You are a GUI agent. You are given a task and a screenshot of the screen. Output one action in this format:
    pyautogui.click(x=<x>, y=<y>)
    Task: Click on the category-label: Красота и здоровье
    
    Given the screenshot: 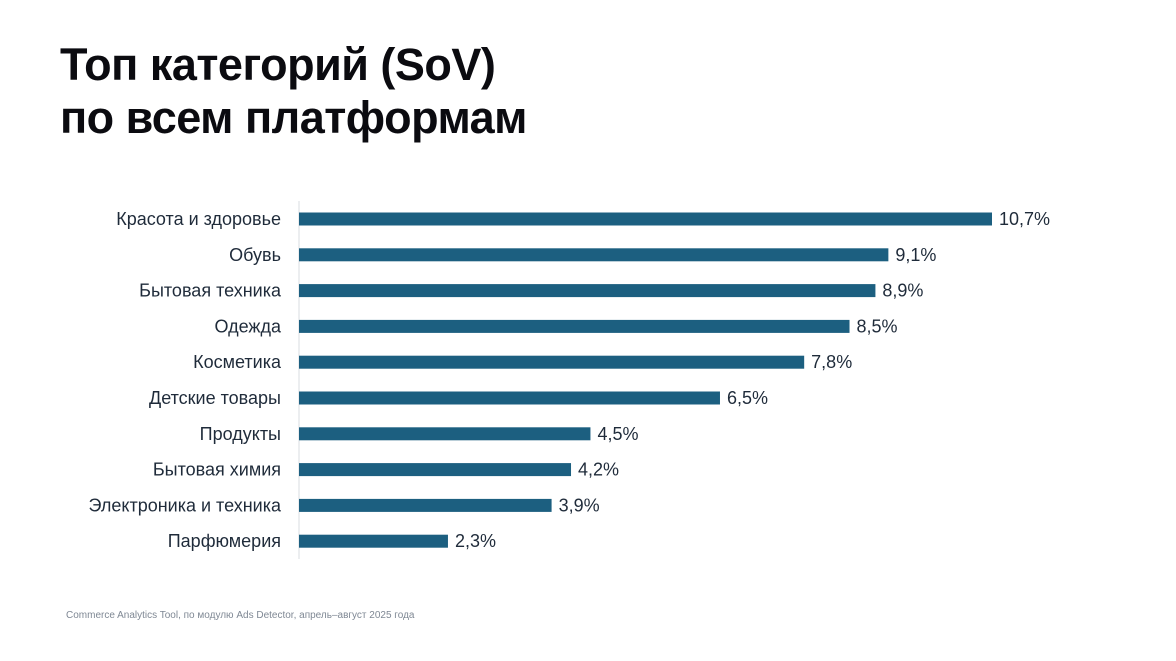 What is the action you would take?
    pyautogui.click(x=198, y=219)
    